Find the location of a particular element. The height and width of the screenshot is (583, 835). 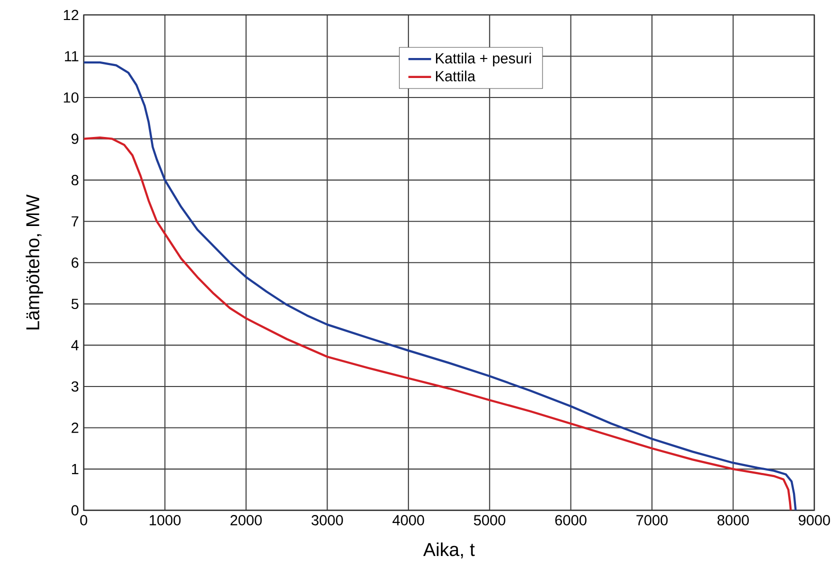

y-tick-label: 5 is located at coordinates (74, 303).